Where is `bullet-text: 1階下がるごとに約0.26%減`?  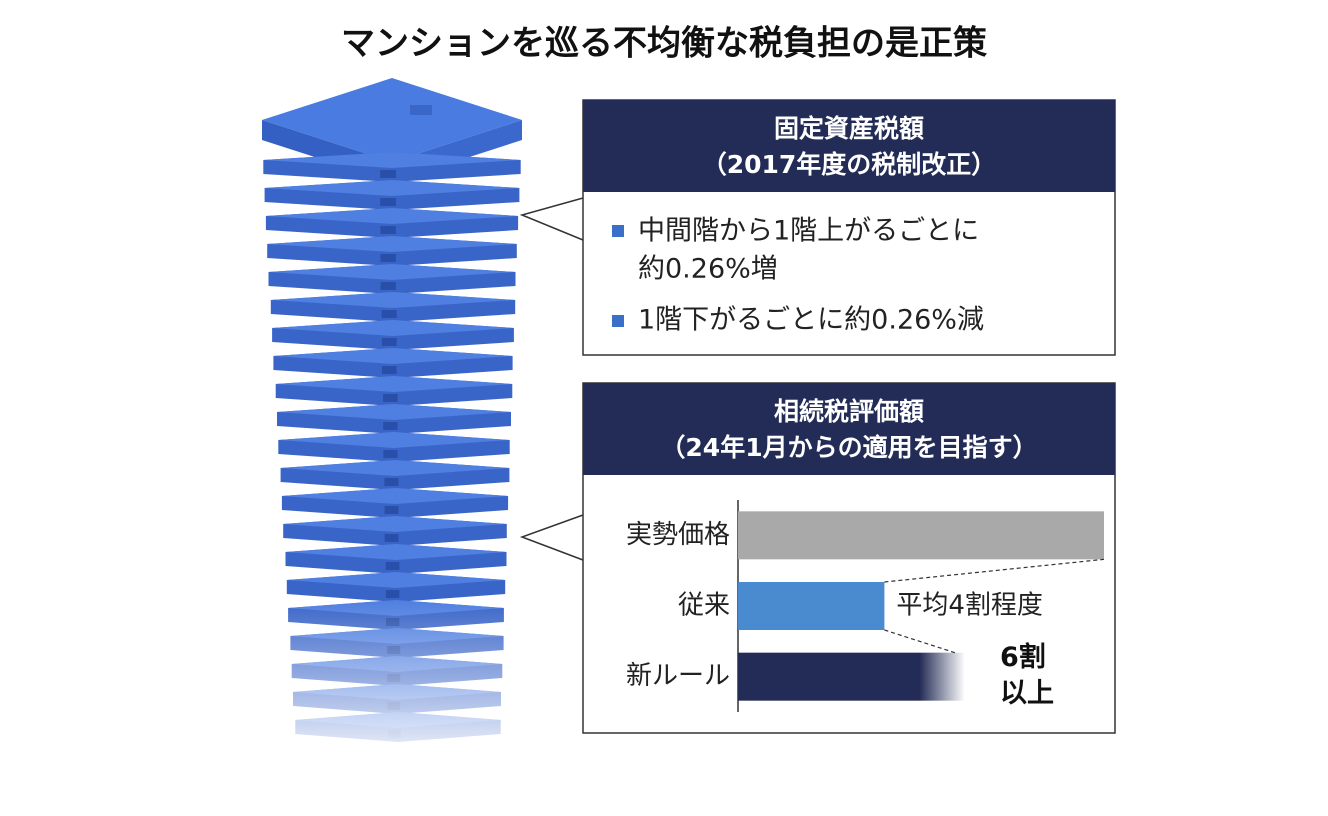
bullet-text: 1階下がるごとに約0.26%減 is located at coordinates (811, 320).